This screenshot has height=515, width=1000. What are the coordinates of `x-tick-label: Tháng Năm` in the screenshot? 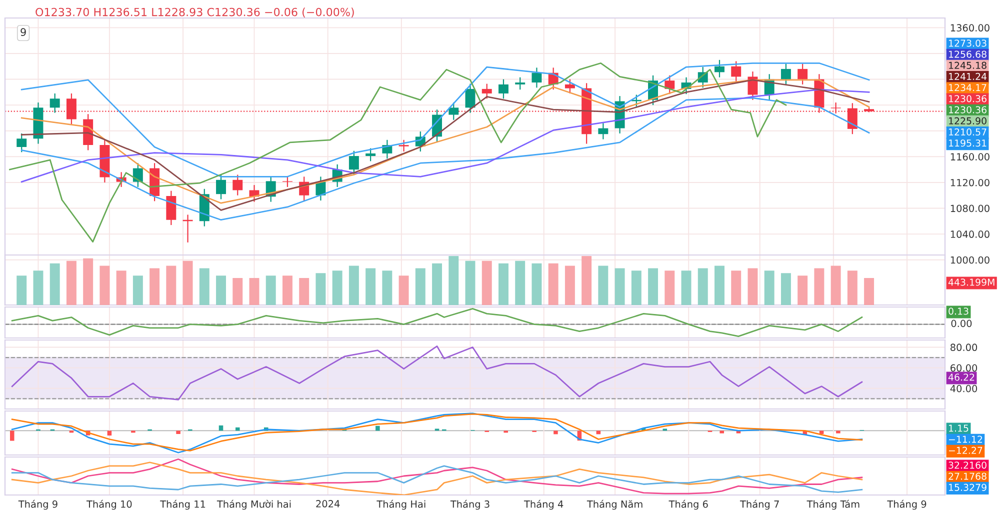 It's located at (614, 505).